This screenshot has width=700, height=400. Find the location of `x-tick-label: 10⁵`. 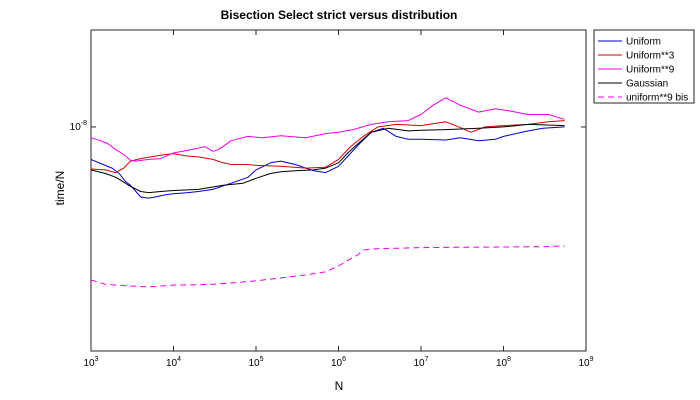

x-tick-label: 10⁵ is located at coordinates (255, 362).